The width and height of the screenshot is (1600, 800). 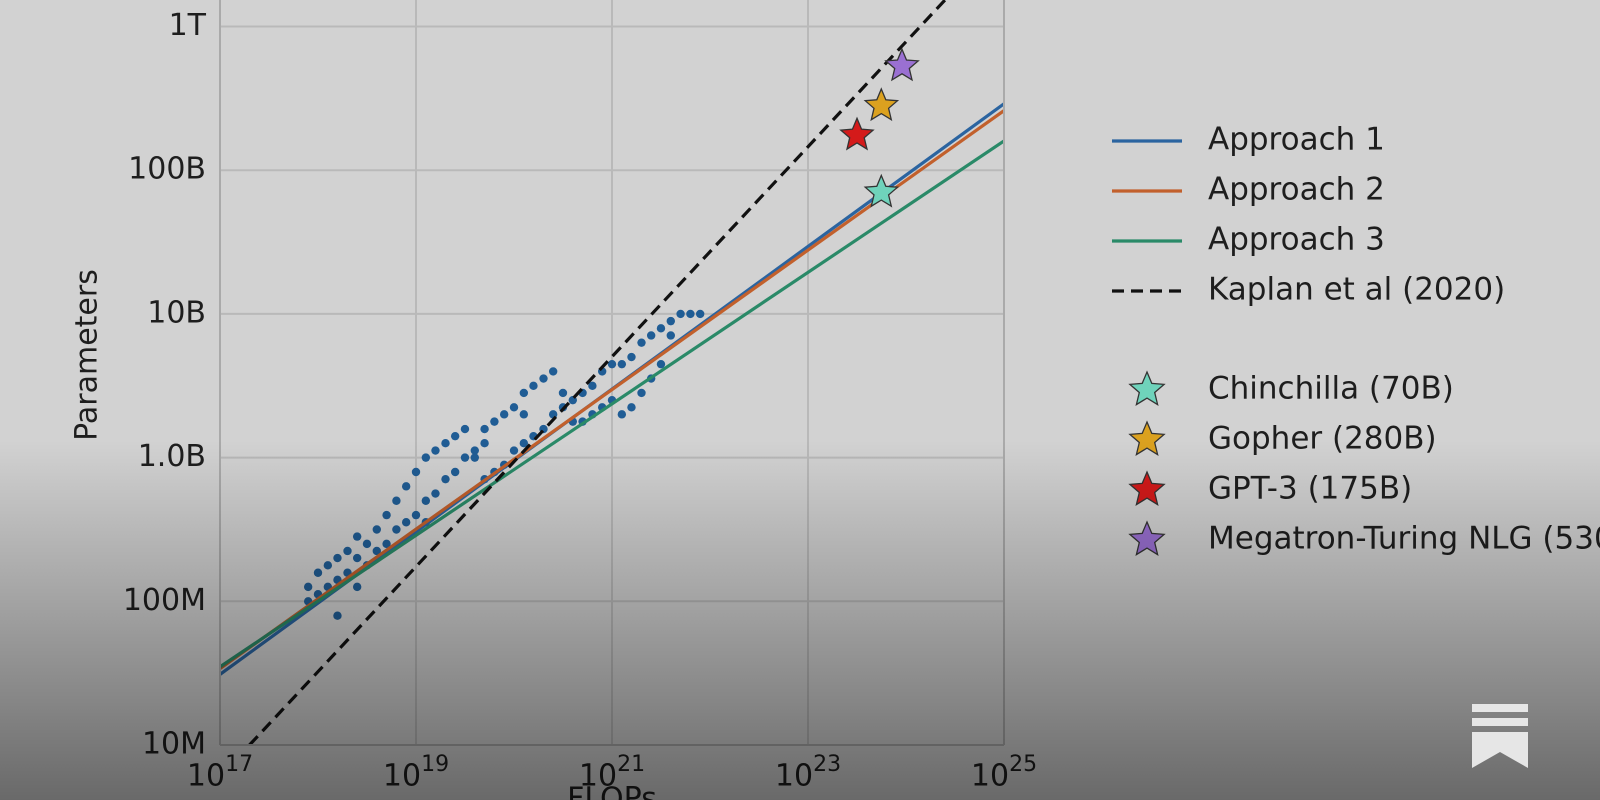 I want to click on y-axis-label: Parameters, so click(x=87, y=355).